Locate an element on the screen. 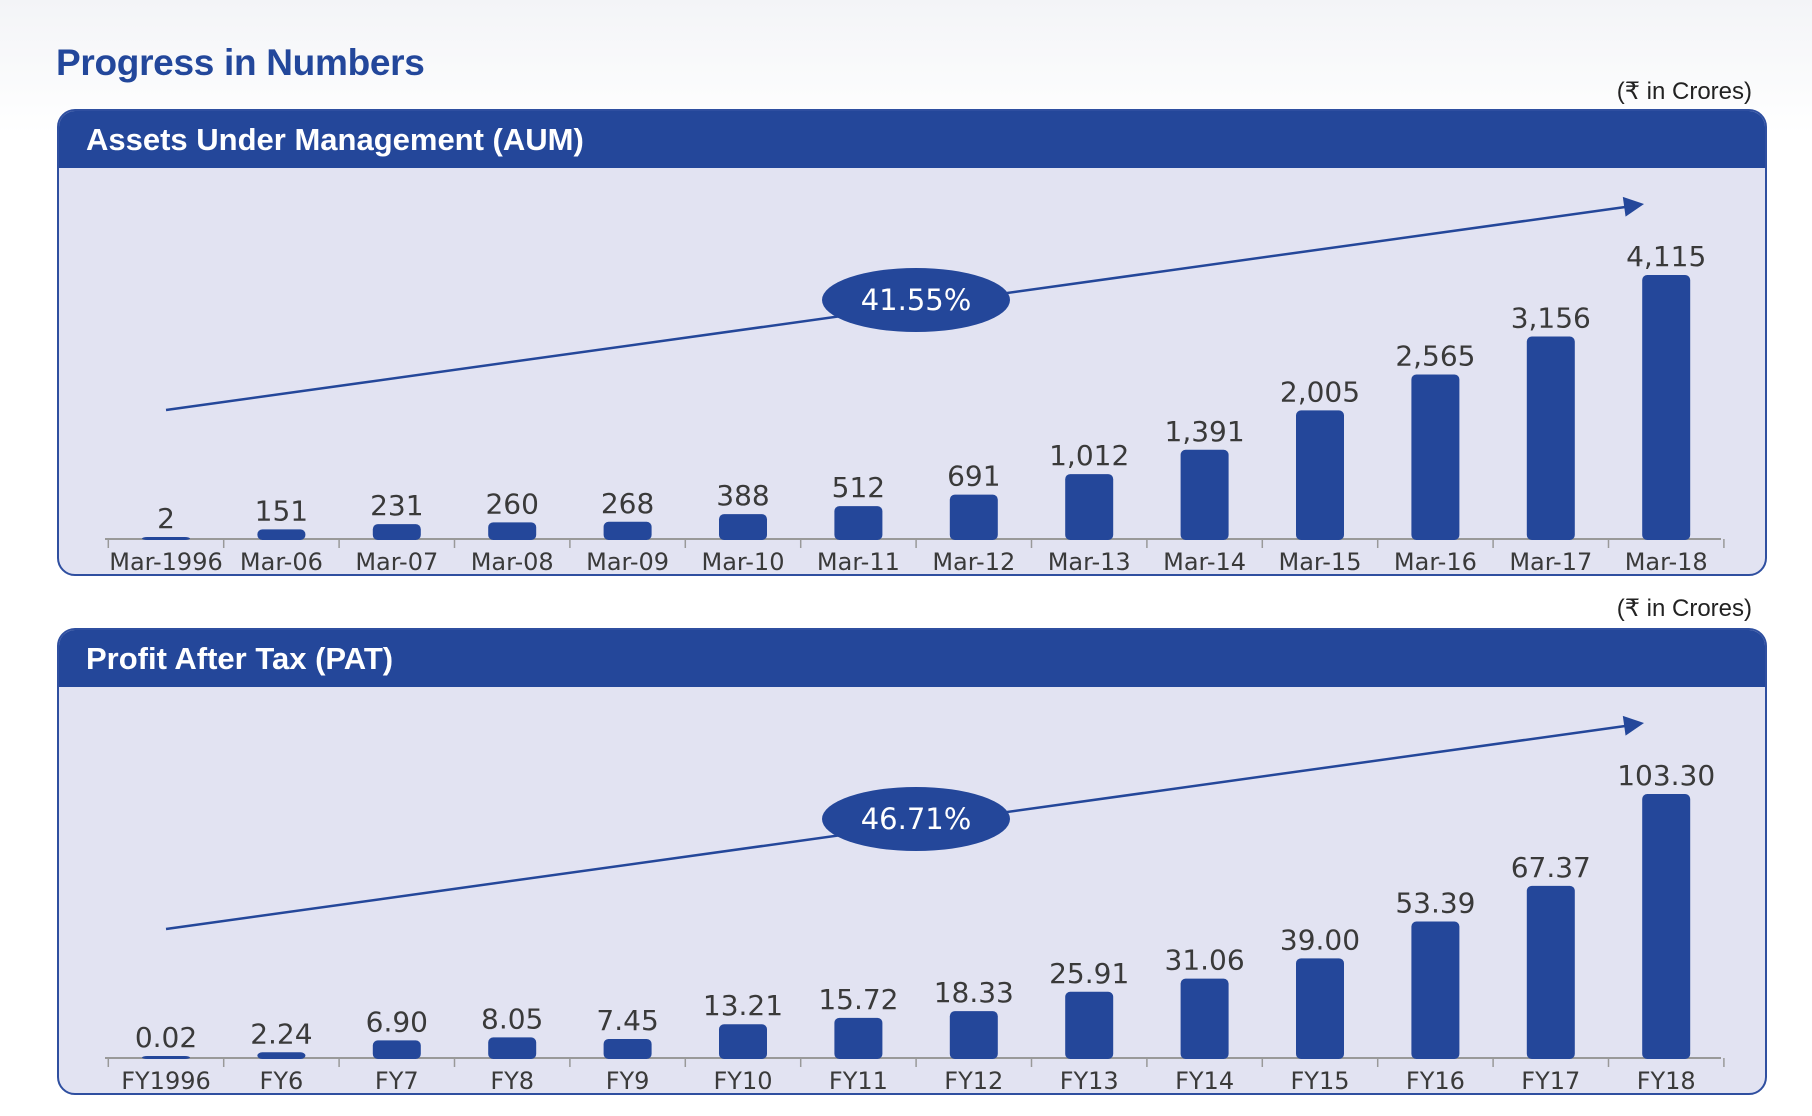  pat-chart-title: Profit After Tax (PAT) is located at coordinates (912, 658).